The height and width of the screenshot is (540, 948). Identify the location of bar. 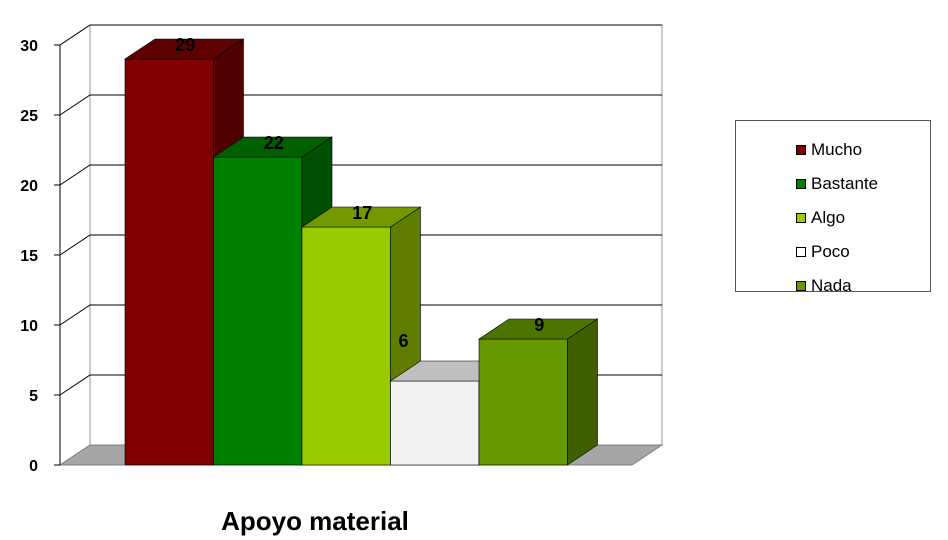
(538, 392).